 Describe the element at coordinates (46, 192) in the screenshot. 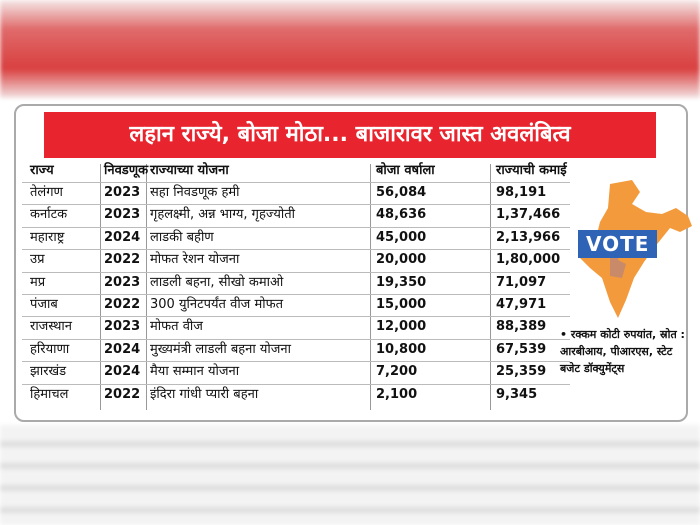

I see `table-cell: तेलंगण` at that location.